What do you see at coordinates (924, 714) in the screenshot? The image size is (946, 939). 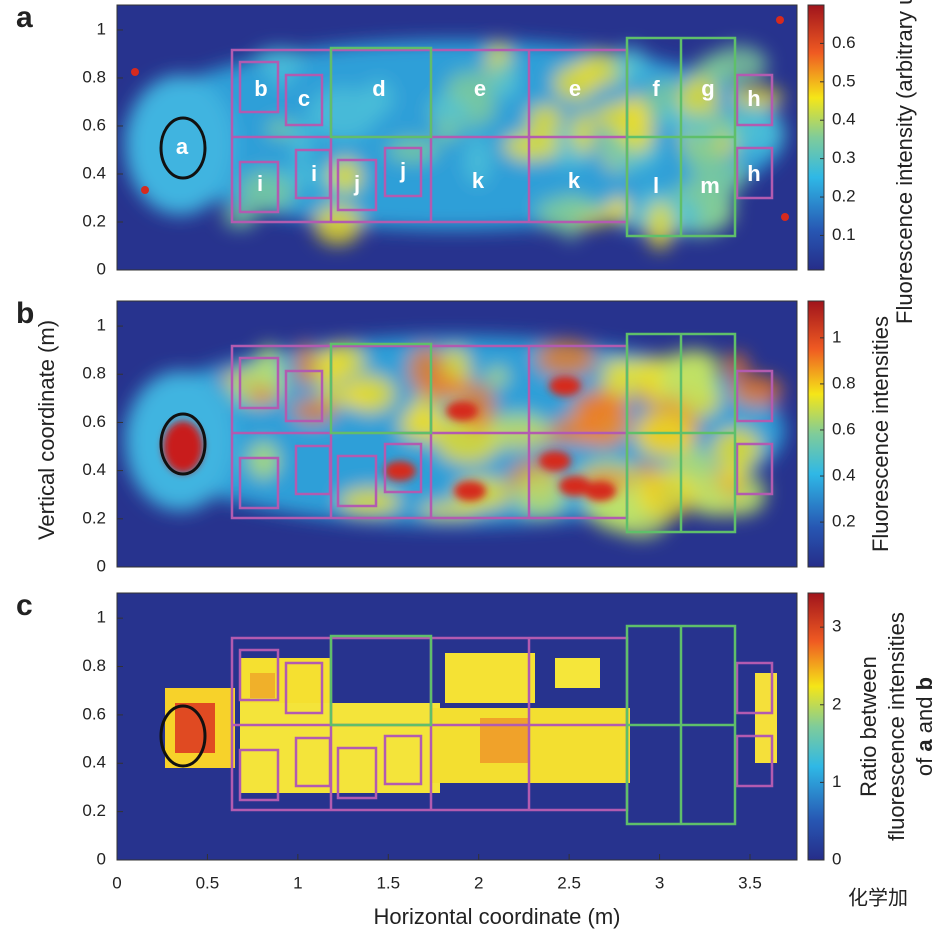 I see `colorbar-label-part: and` at bounding box center [924, 714].